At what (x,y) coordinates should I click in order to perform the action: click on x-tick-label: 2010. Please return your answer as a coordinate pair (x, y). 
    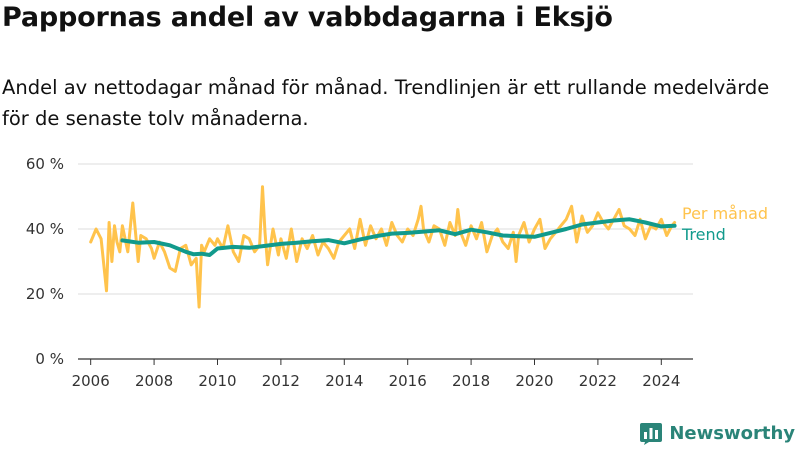
    Looking at the image, I should click on (217, 381).